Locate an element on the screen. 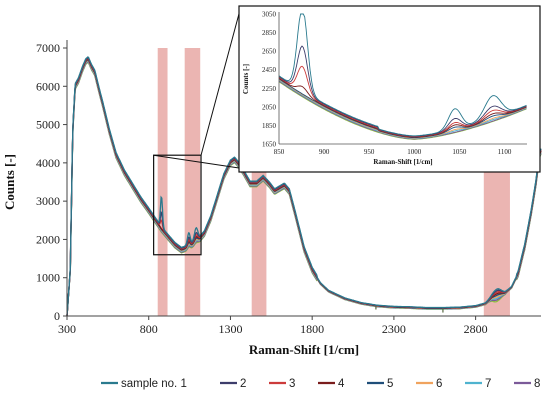 The width and height of the screenshot is (550, 402). legend-item-1: sample no. 1 is located at coordinates (144, 384).